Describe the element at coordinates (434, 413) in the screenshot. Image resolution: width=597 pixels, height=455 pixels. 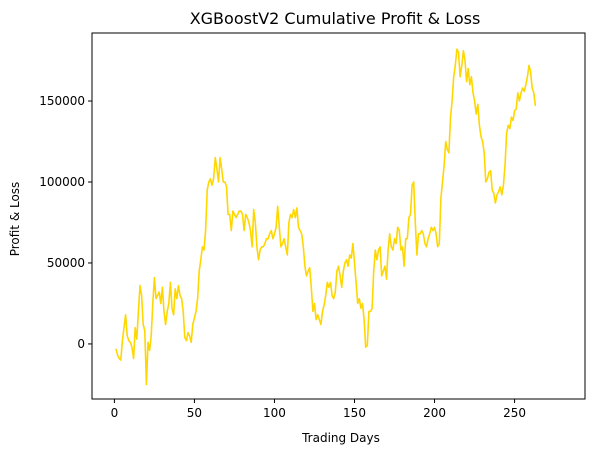
I see `x-tick-label: 200` at that location.